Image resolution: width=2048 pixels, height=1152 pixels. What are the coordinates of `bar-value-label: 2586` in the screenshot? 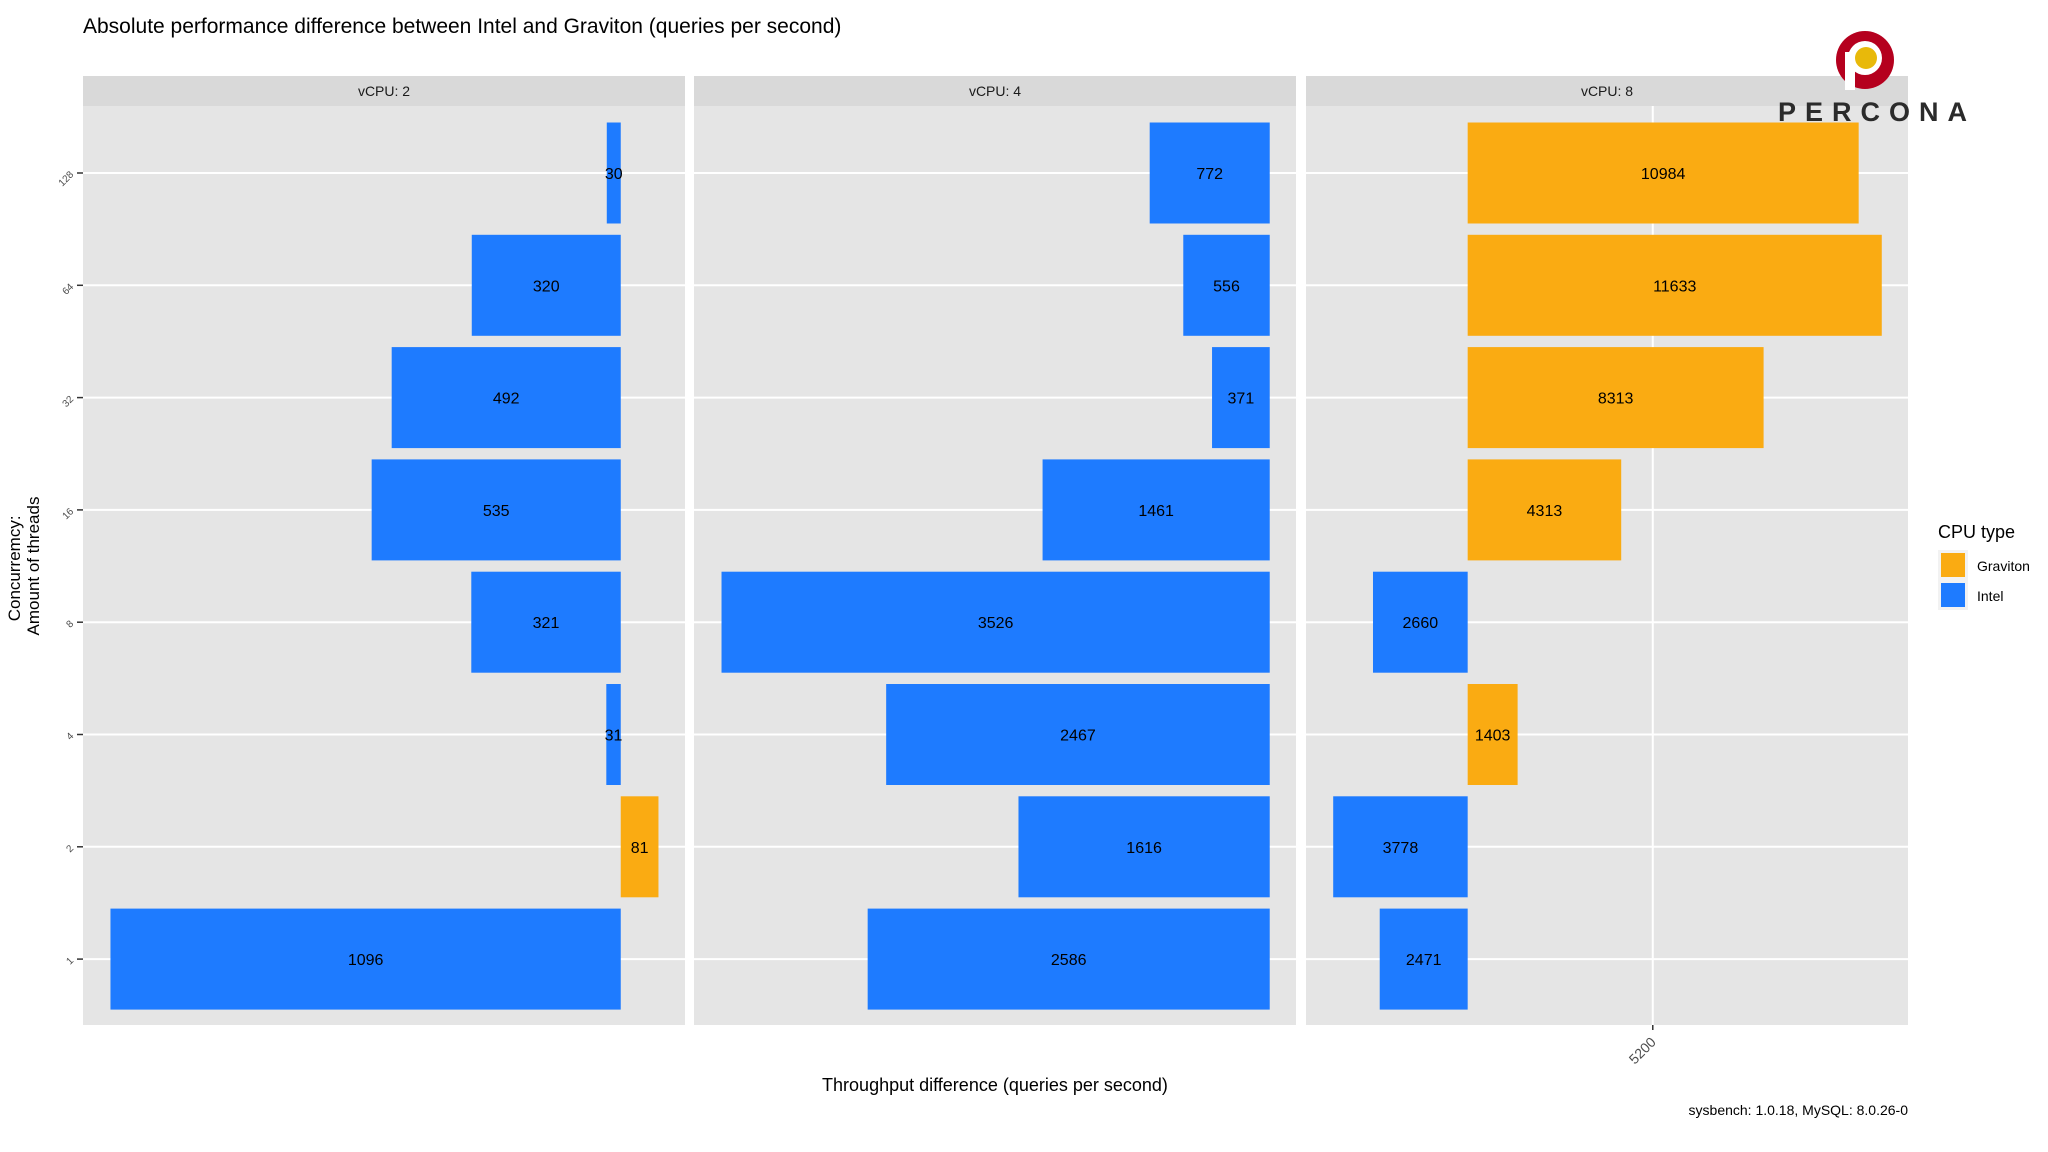 It's located at (1069, 960).